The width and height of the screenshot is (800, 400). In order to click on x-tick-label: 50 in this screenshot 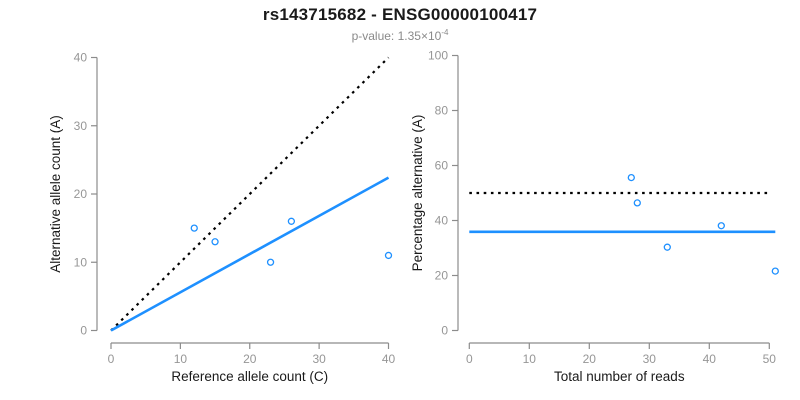, I will do `click(770, 359)`.